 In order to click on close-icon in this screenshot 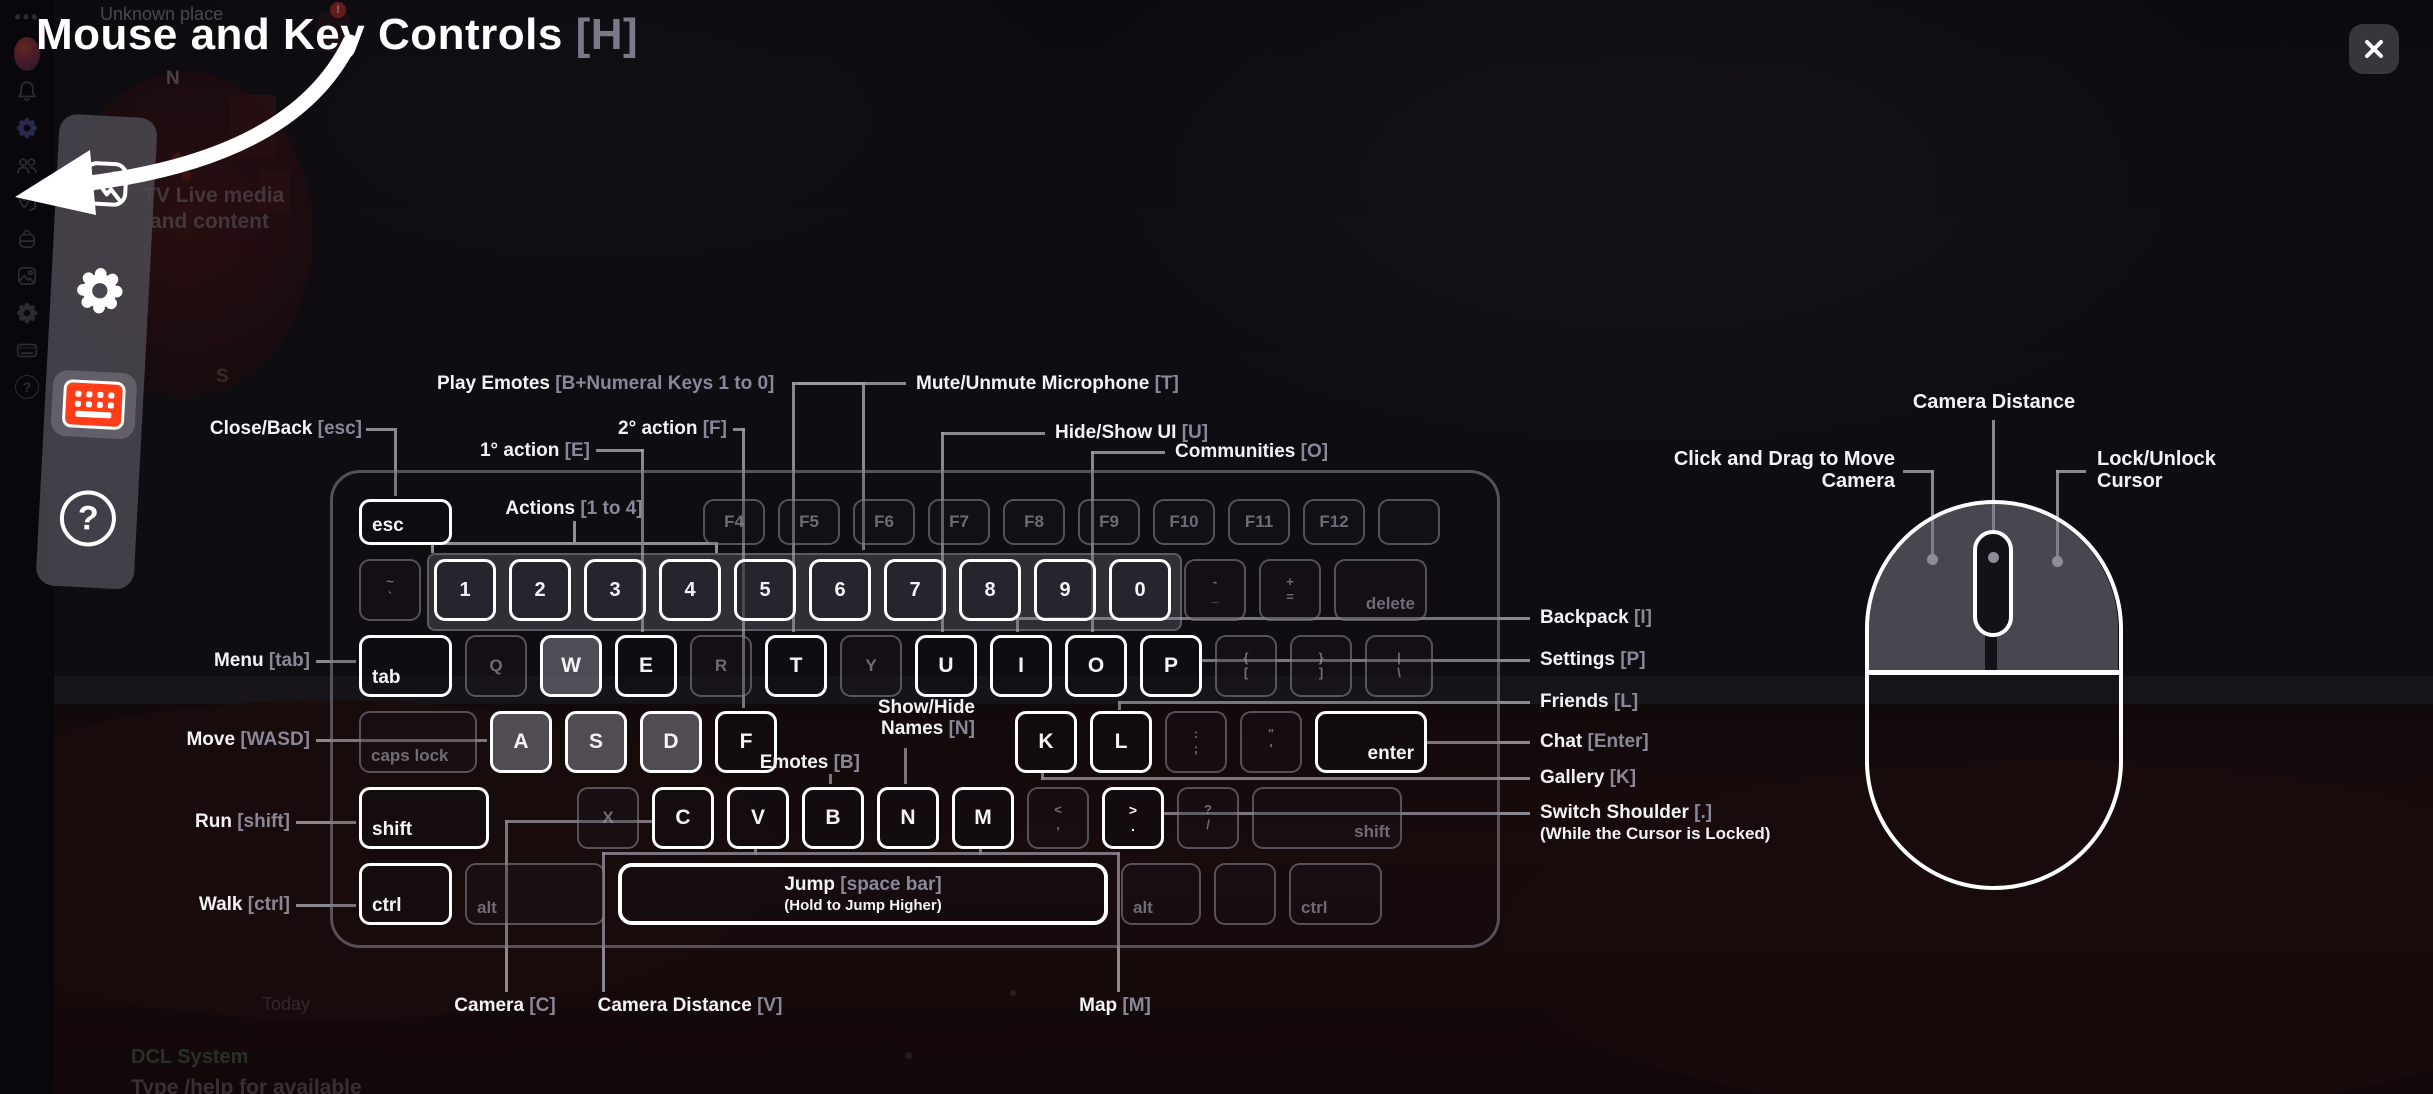, I will do `click(2374, 49)`.